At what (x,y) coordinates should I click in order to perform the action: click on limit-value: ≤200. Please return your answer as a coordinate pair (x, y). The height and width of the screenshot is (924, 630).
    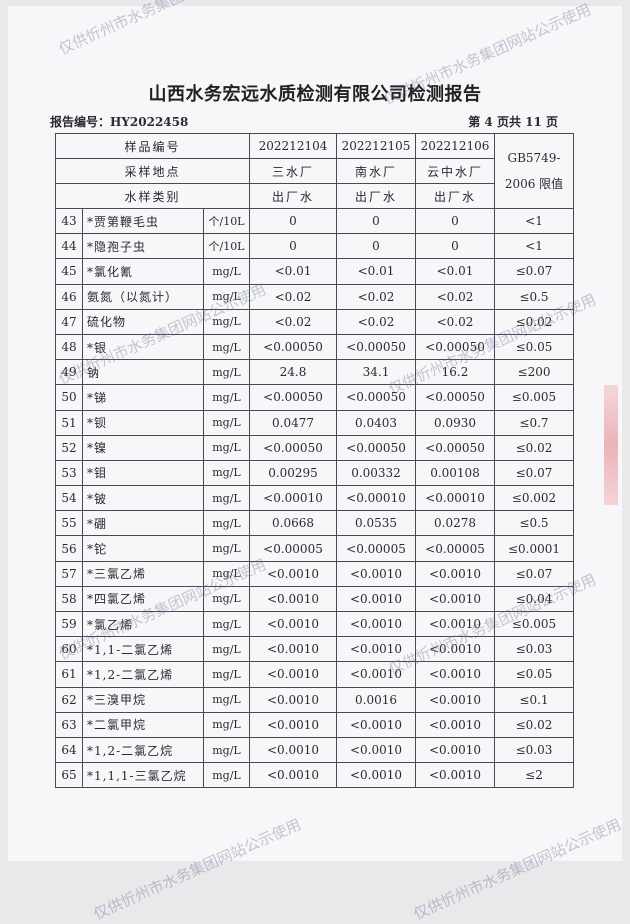
    Looking at the image, I should click on (534, 372).